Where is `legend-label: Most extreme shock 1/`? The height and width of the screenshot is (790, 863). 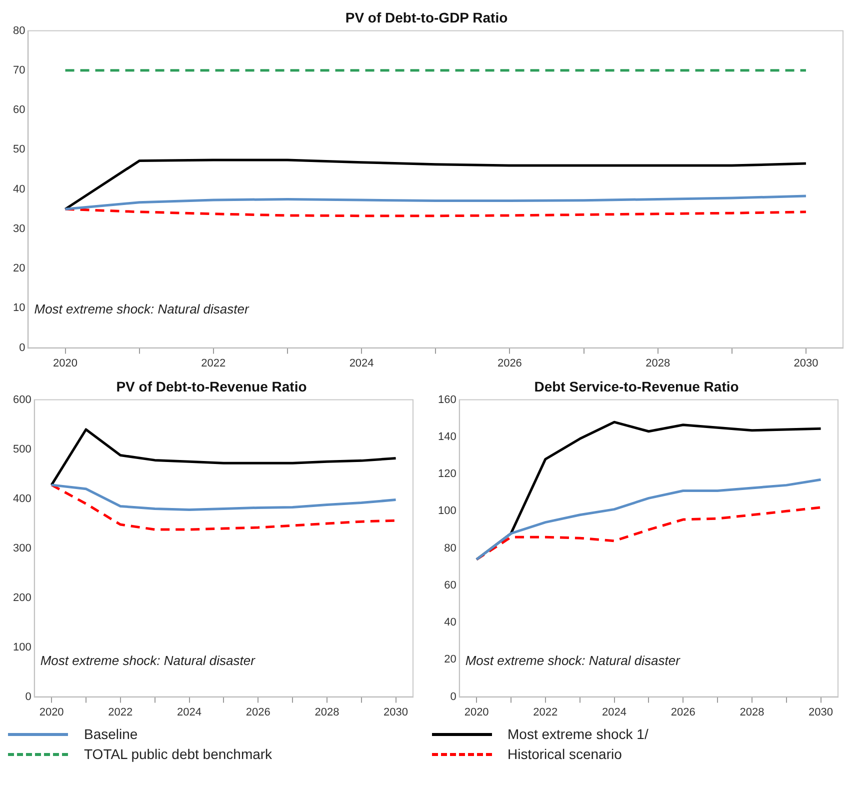 legend-label: Most extreme shock 1/ is located at coordinates (578, 734).